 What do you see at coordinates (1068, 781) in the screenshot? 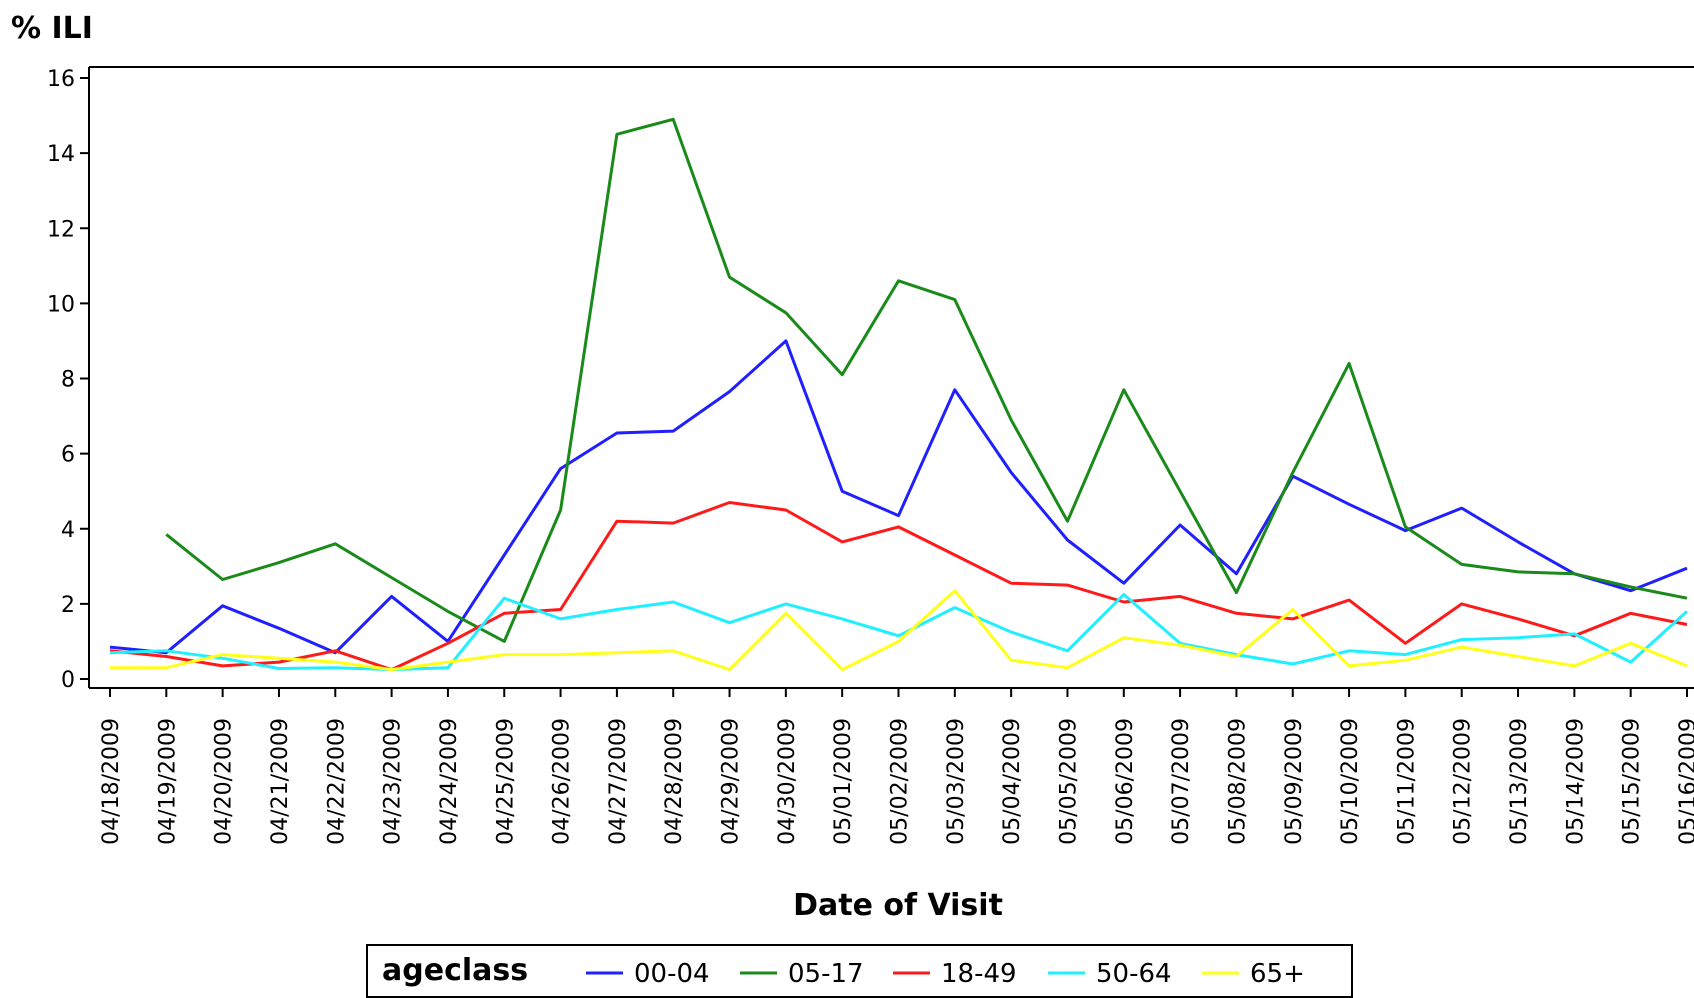
I see `x-tick-label: 05/05/2009` at bounding box center [1068, 781].